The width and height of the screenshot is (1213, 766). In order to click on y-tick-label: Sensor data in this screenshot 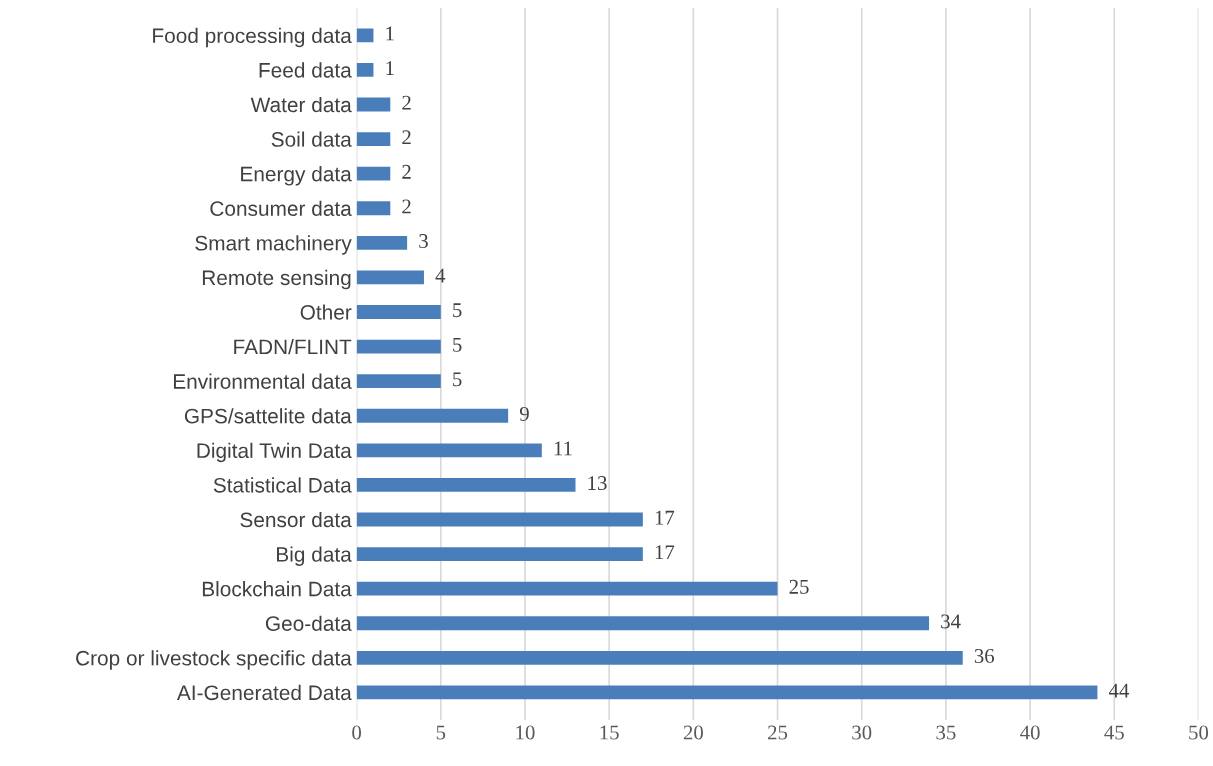, I will do `click(296, 519)`.